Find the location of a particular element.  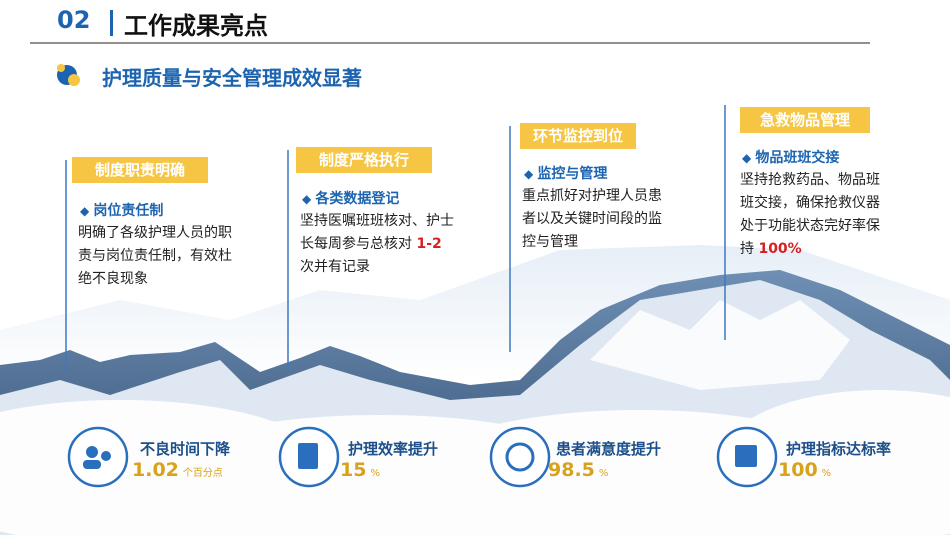

value: 15 is located at coordinates (353, 470).